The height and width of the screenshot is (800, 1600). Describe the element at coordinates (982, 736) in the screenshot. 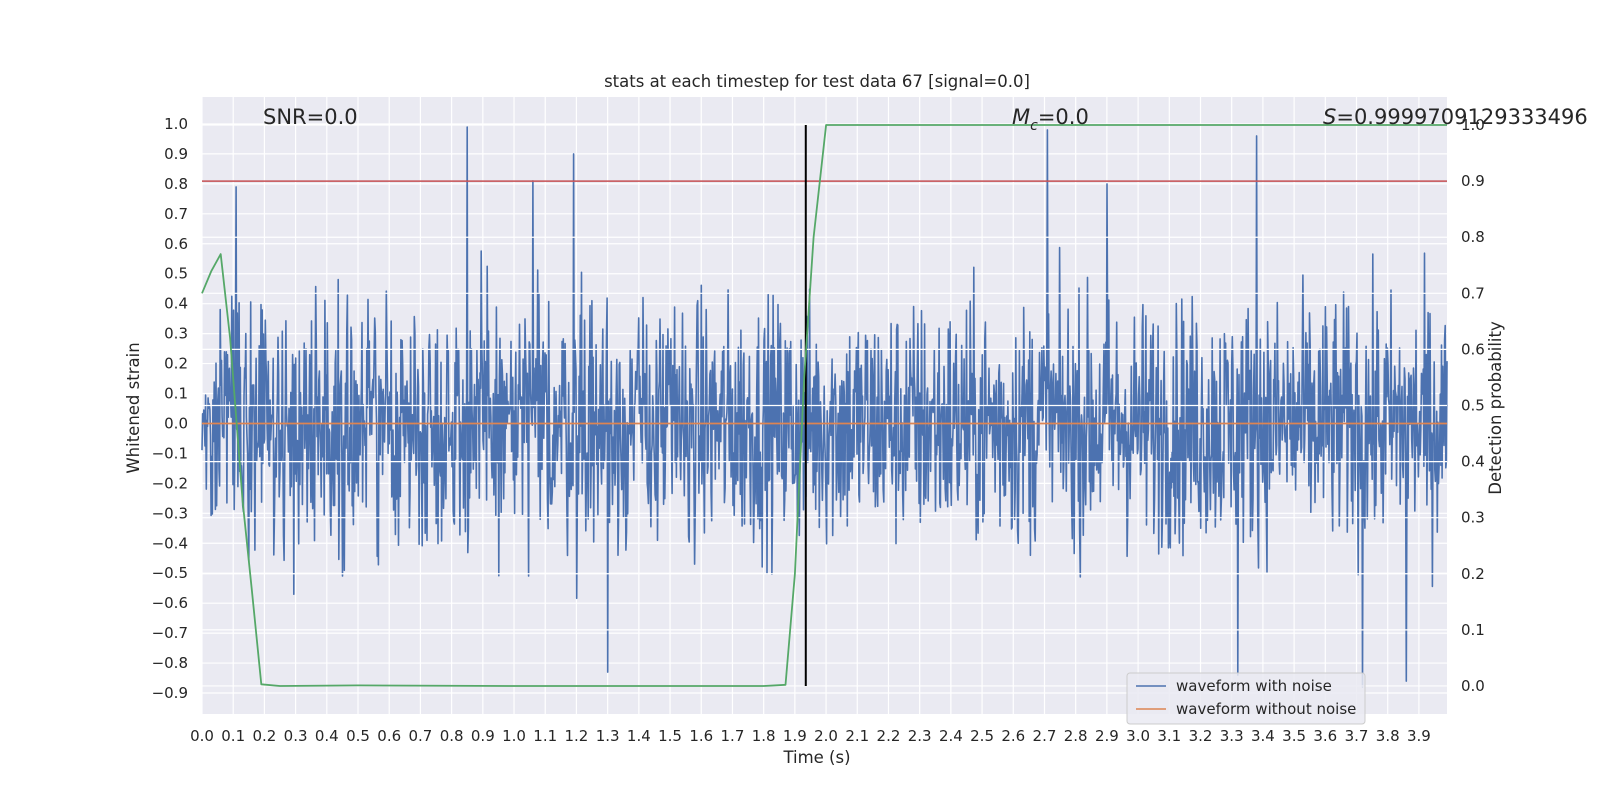

I see `x-tick-label: 2.5` at that location.